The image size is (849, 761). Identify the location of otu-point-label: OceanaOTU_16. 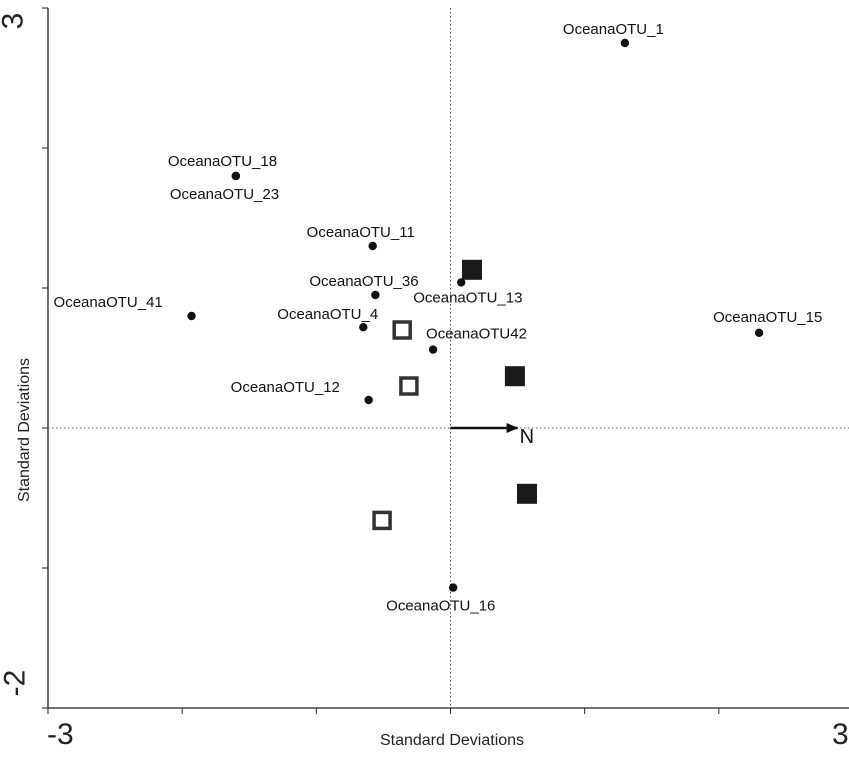
(440, 606).